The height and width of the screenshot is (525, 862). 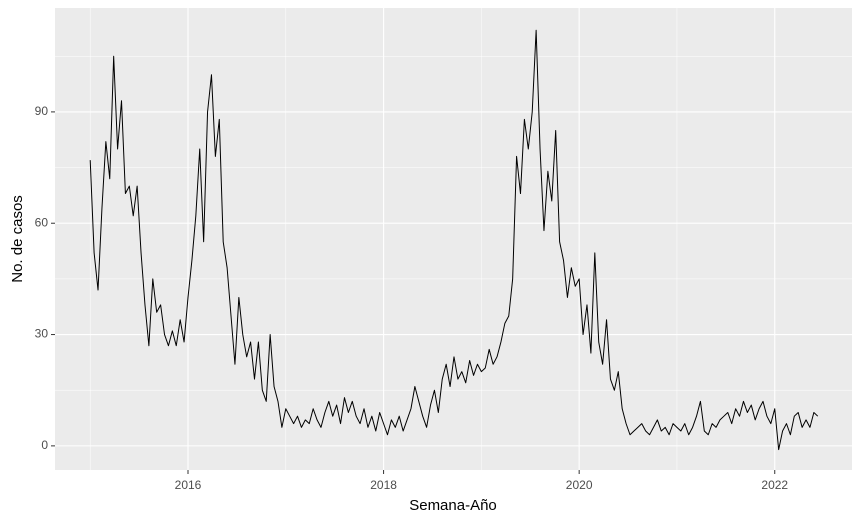 What do you see at coordinates (774, 485) in the screenshot?
I see `x-tick-label: 2022` at bounding box center [774, 485].